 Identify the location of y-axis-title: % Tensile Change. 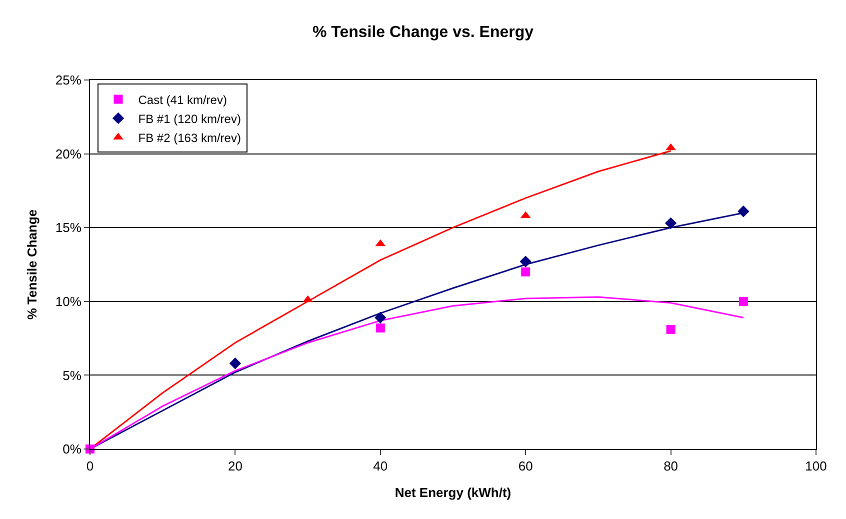
(32, 264).